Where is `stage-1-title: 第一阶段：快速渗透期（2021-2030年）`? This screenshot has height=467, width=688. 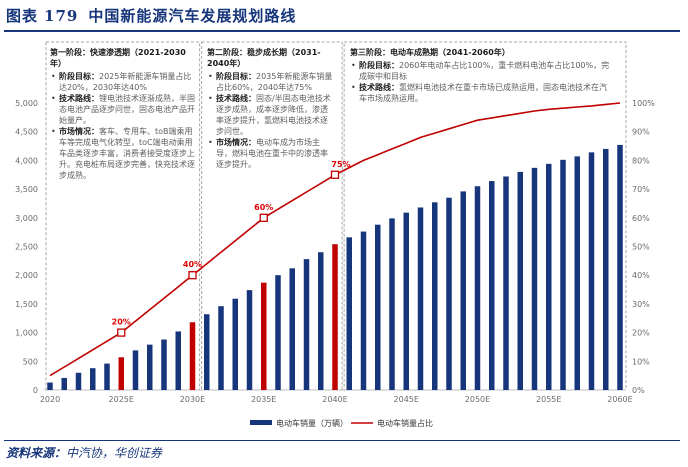
stage-1-title: 第一阶段：快速渗透期（2021-2030年） is located at coordinates (118, 58).